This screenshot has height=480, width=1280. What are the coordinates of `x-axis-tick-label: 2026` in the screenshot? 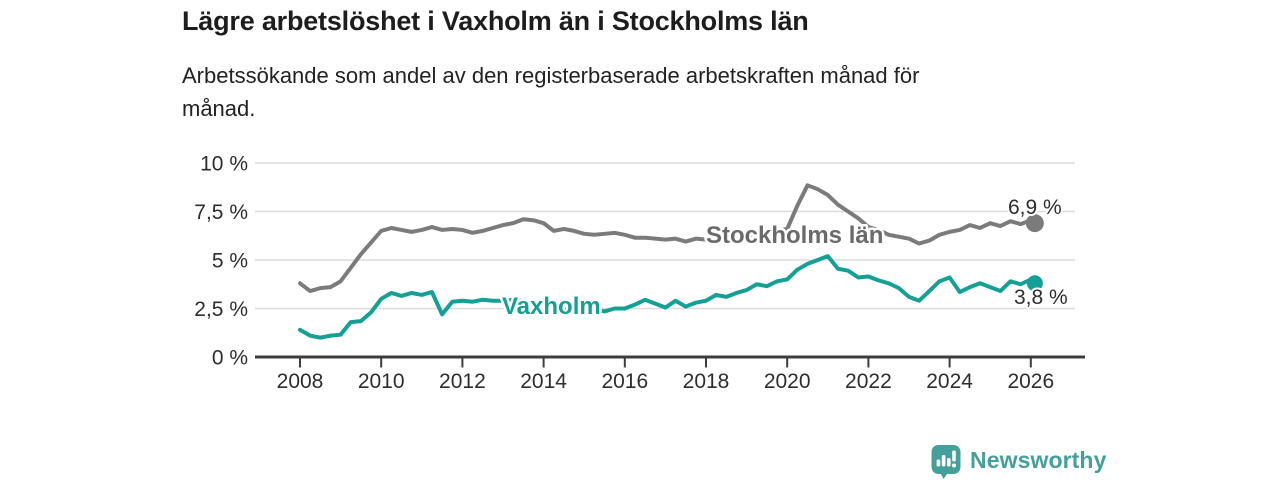 It's located at (1030, 381).